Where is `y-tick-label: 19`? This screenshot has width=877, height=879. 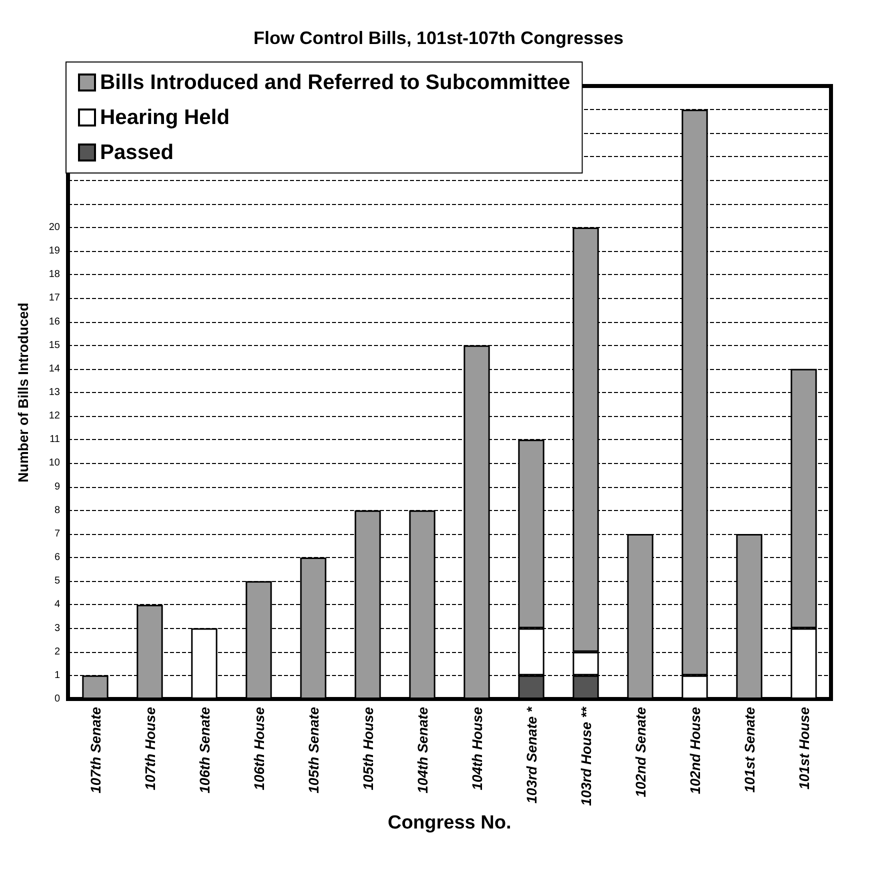 y-tick-label: 19 is located at coordinates (54, 251).